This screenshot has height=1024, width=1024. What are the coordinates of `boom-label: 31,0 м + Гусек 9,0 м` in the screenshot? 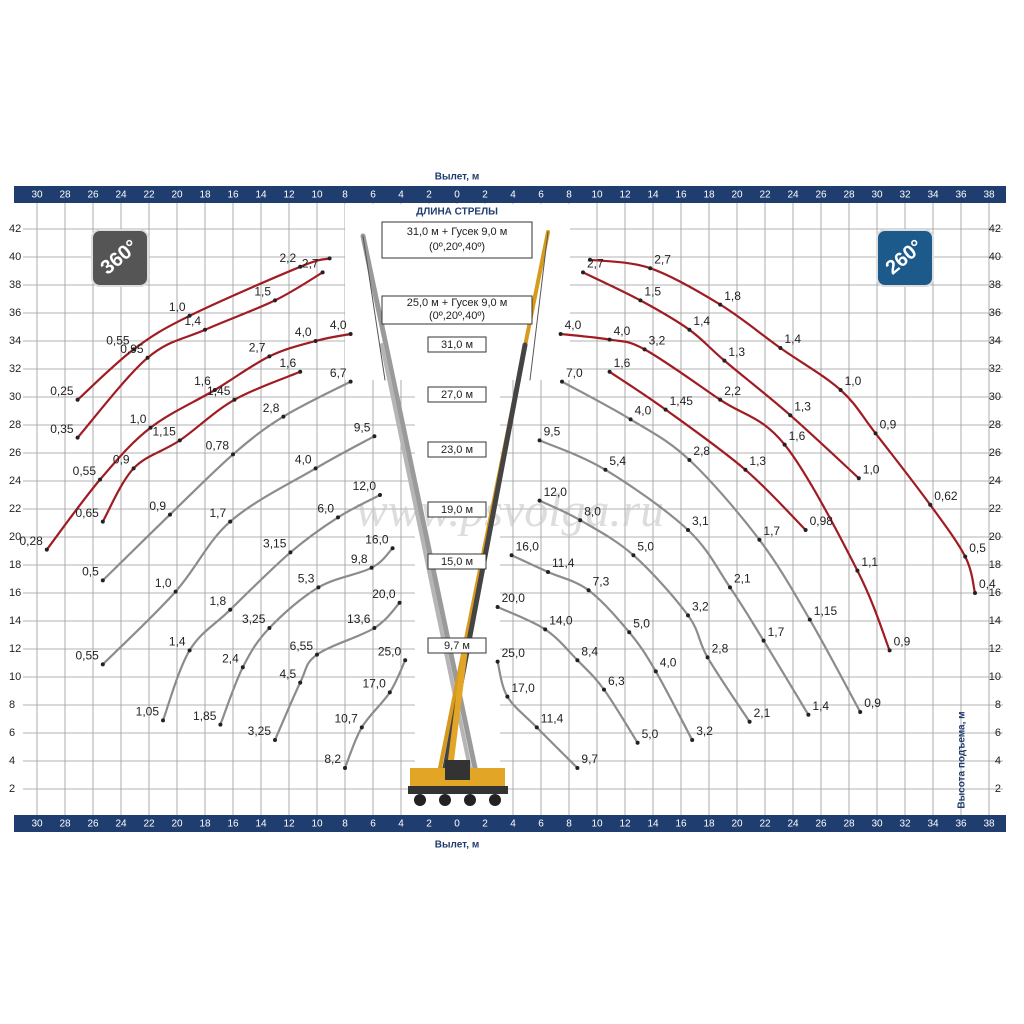 It's located at (457, 232).